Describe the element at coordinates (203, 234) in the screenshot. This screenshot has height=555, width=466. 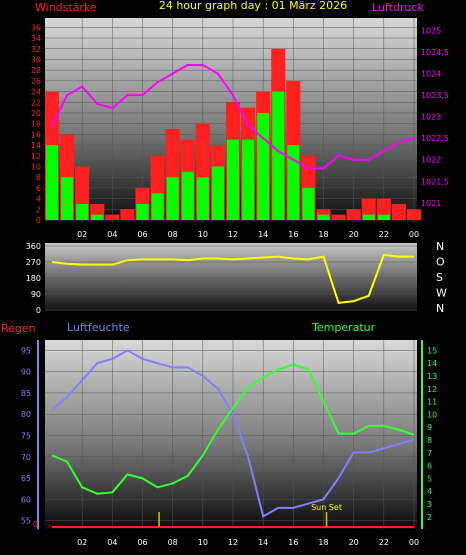
I see `hour-tick-label: 10` at that location.